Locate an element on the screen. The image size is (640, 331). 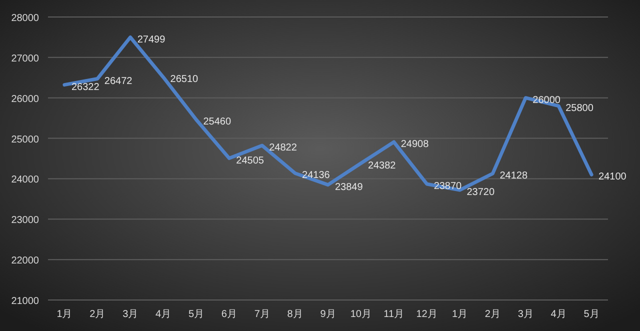
x-tick-label: 8月 is located at coordinates (295, 314).